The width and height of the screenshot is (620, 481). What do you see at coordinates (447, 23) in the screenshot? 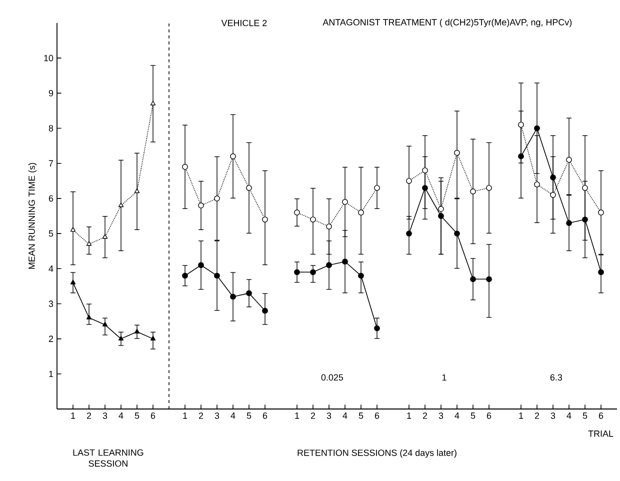
I see `annotation: ANTAGONIST TREATMENT ( d(CH2)5Tyr(Me)AVP, ng, HPCv)` at bounding box center [447, 23].